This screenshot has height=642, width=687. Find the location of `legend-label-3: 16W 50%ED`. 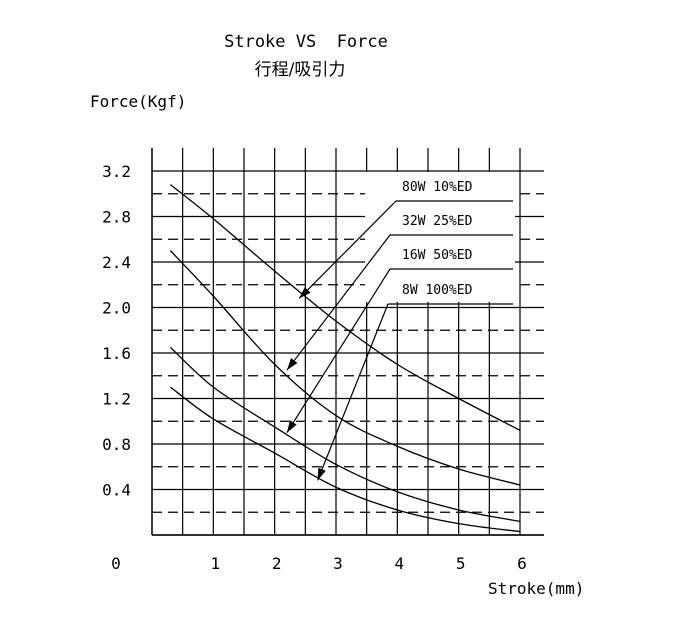

legend-label-3: 16W 50%ED is located at coordinates (437, 255).